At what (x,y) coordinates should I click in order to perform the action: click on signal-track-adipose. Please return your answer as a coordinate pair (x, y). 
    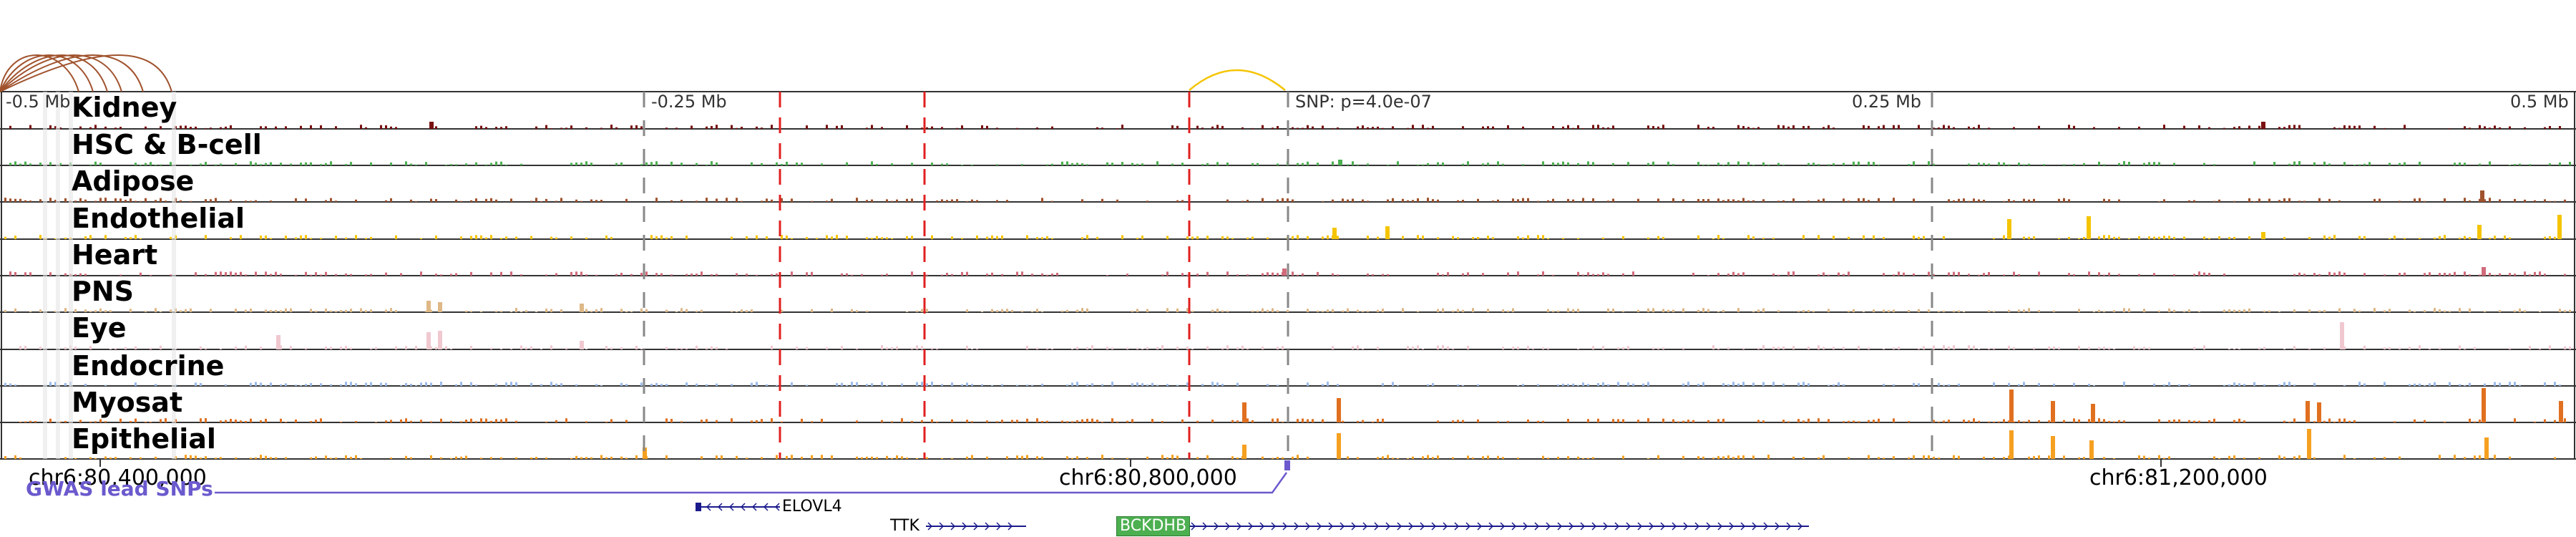
    Looking at the image, I should click on (1288, 196).